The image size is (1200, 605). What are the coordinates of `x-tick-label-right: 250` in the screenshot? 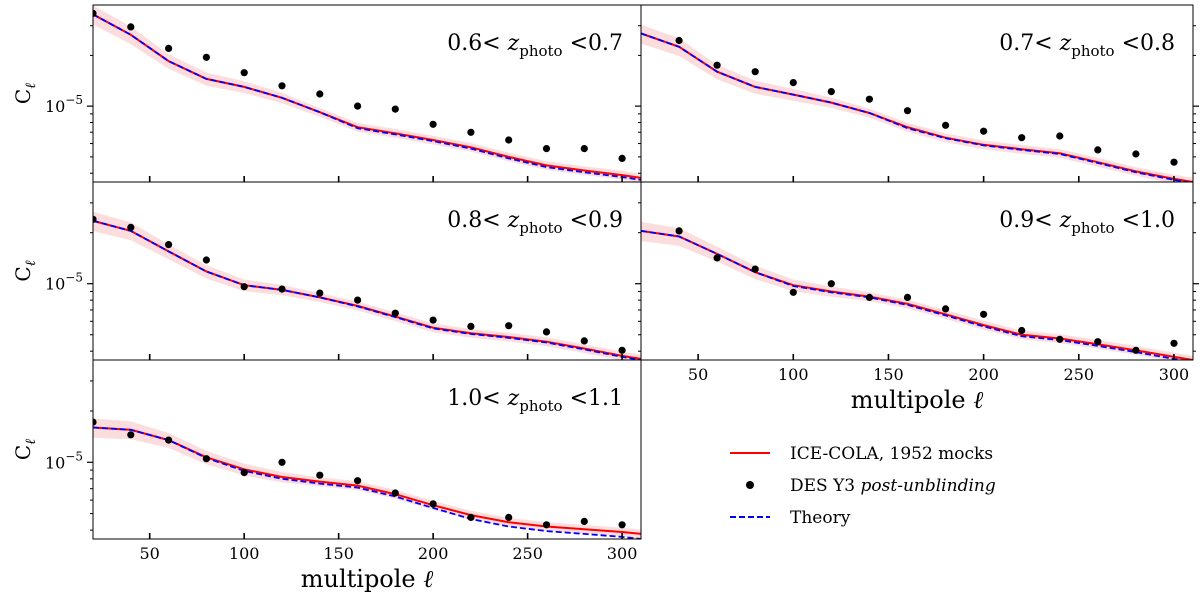 It's located at (1079, 374).